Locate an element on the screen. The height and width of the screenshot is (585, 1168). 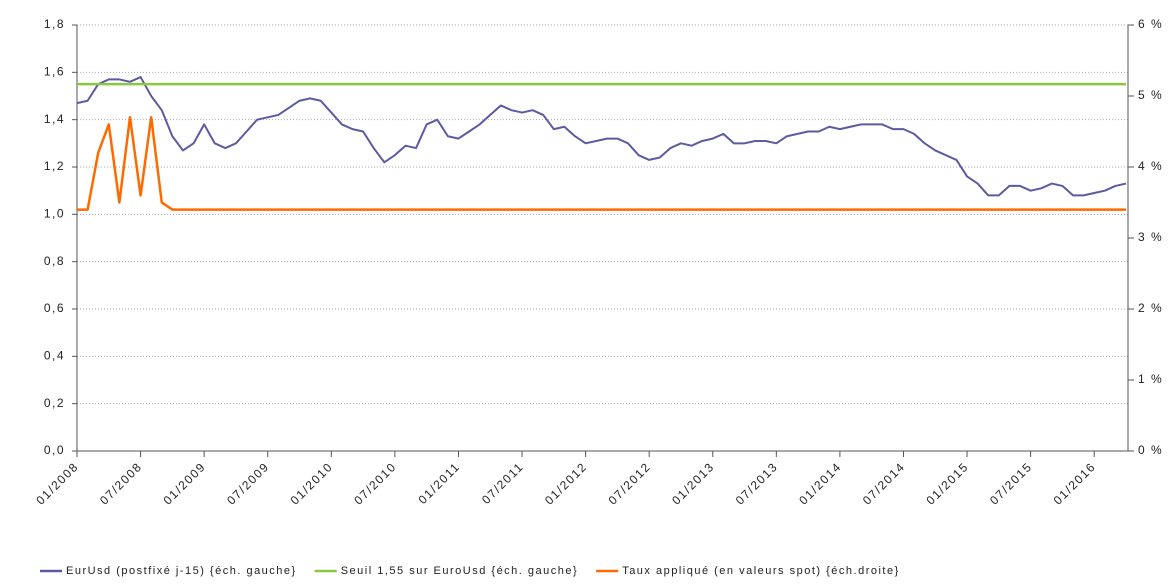
series-line is located at coordinates (601, 163).